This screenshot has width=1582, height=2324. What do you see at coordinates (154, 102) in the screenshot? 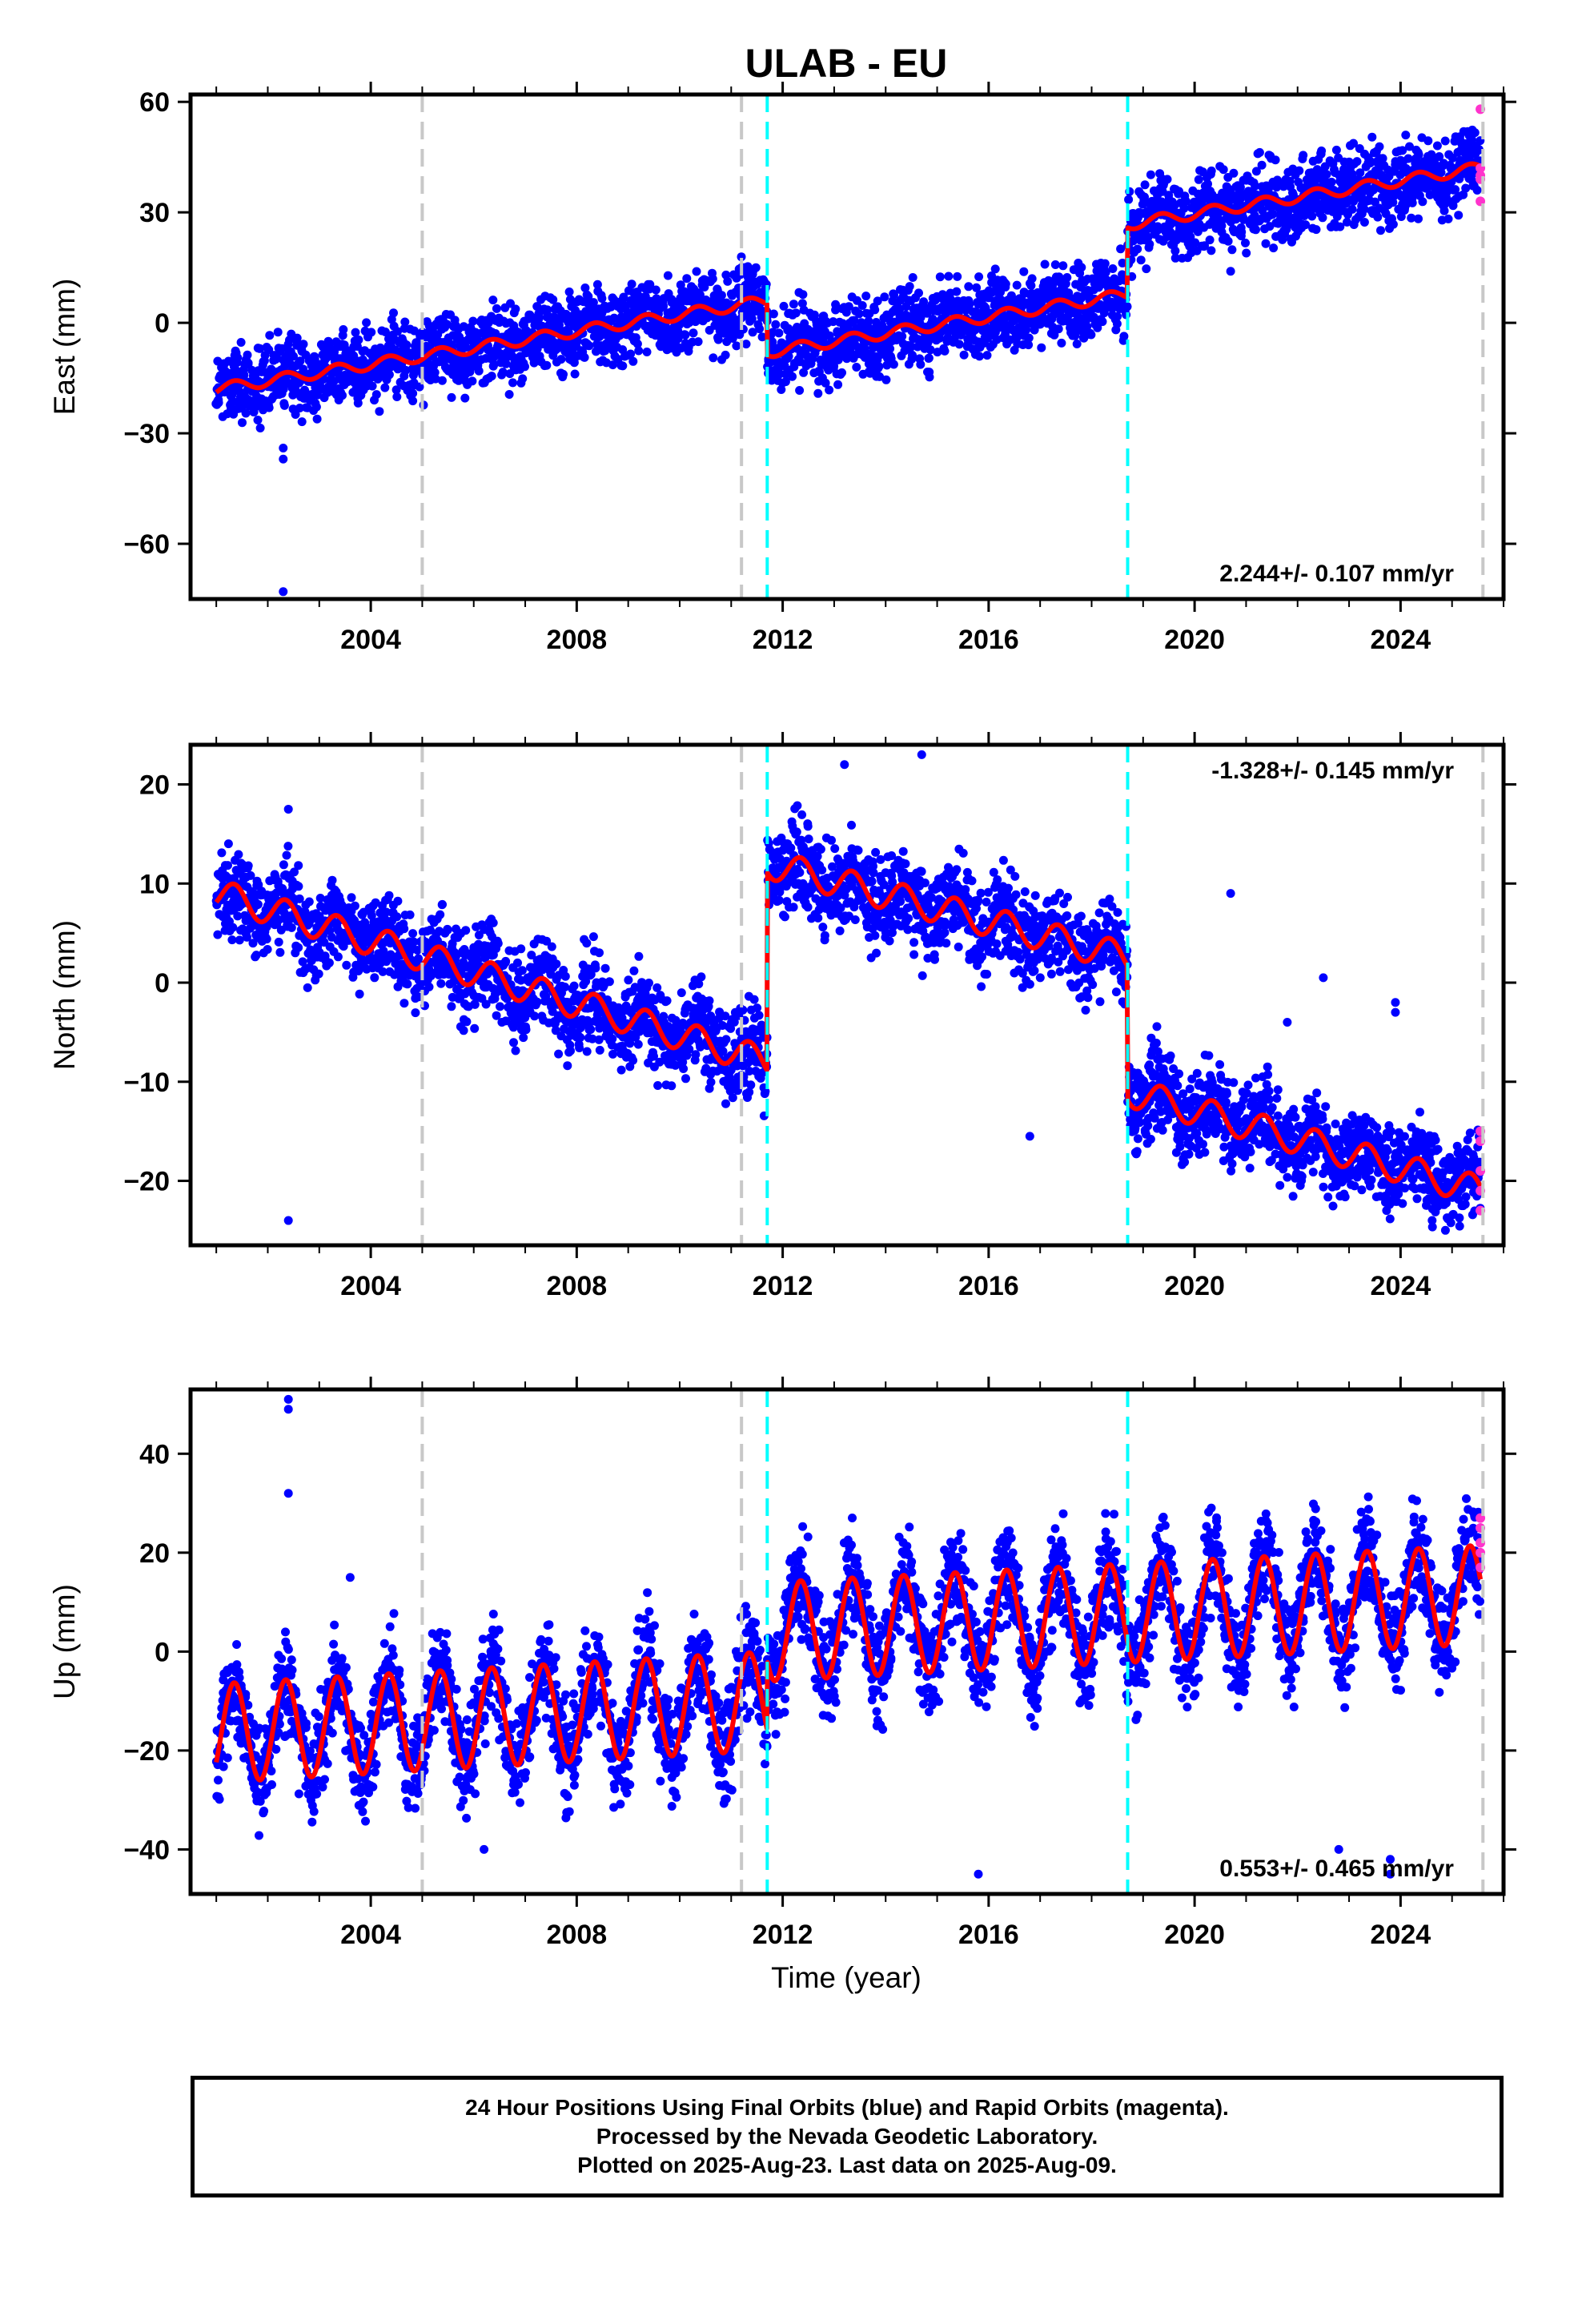
I see `y-tick-label: 60` at bounding box center [154, 102].